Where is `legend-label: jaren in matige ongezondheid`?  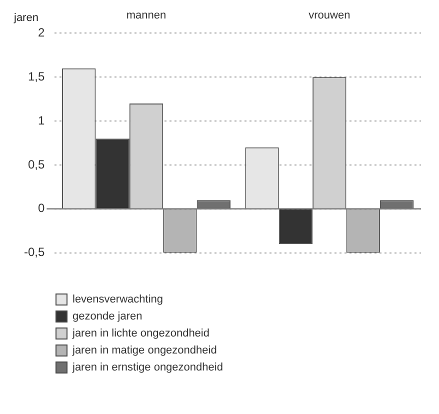
legend-label: jaren in matige ongezondheid is located at coordinates (144, 350).